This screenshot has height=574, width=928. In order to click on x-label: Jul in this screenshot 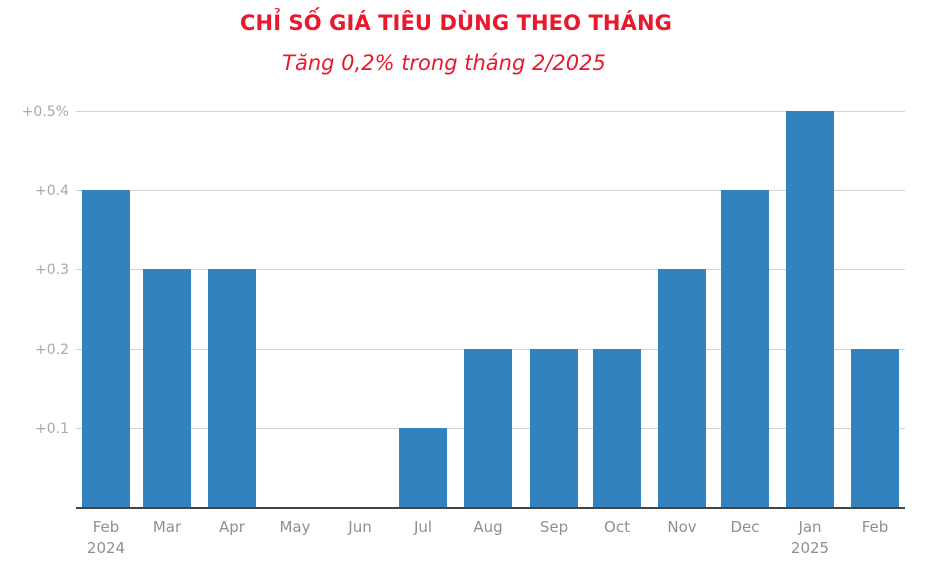, I will do `click(423, 527)`.